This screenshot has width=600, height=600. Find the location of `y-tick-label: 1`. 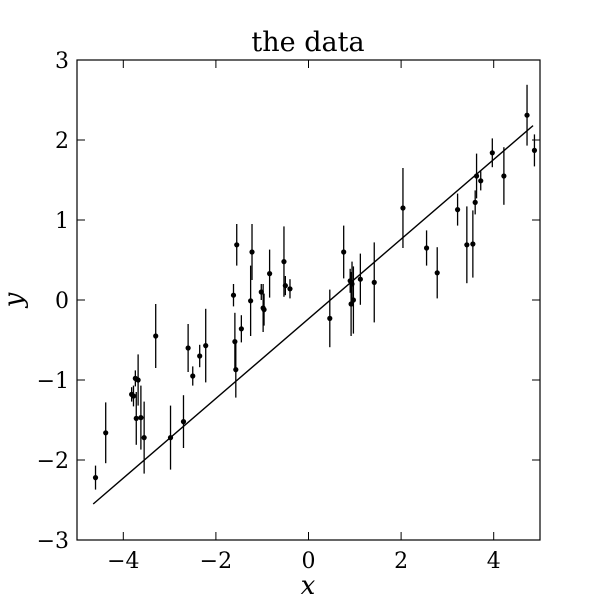

y-tick-label: 1 is located at coordinates (62, 221).